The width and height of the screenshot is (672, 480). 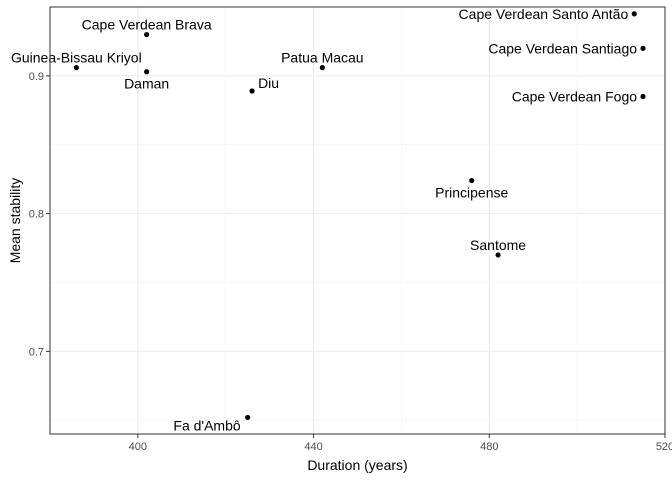 What do you see at coordinates (138, 447) in the screenshot?
I see `x-tick-label: 400` at bounding box center [138, 447].